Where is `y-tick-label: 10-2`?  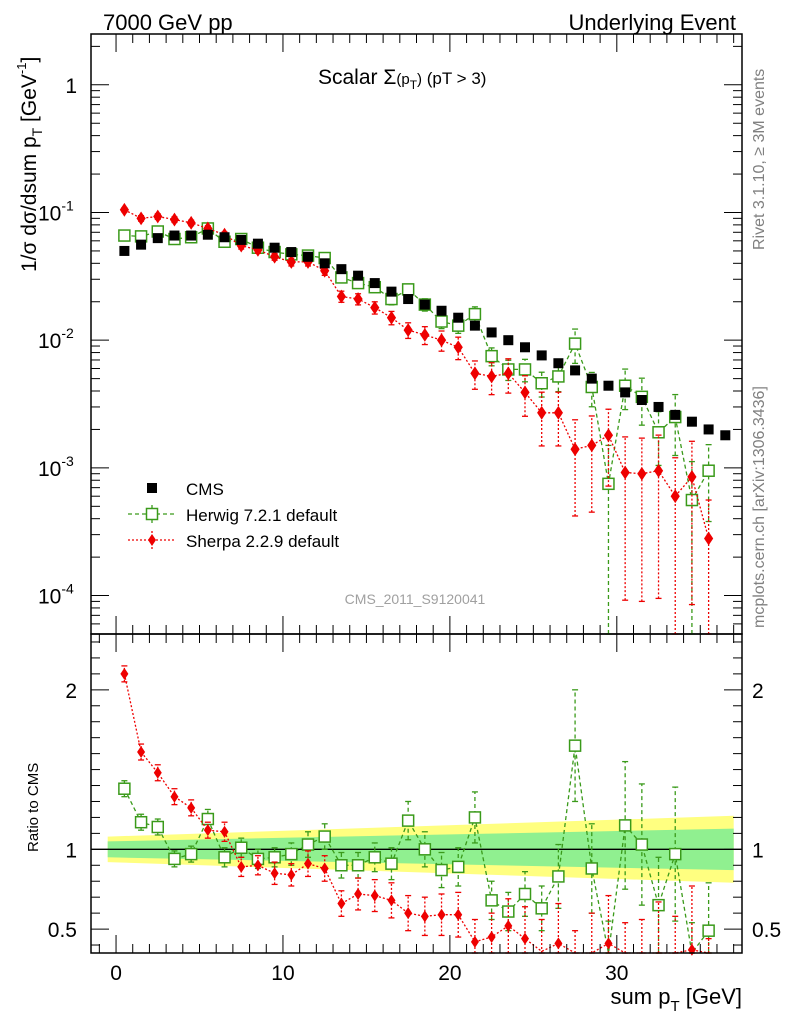
y-tick-label: 10-2 is located at coordinates (56, 339).